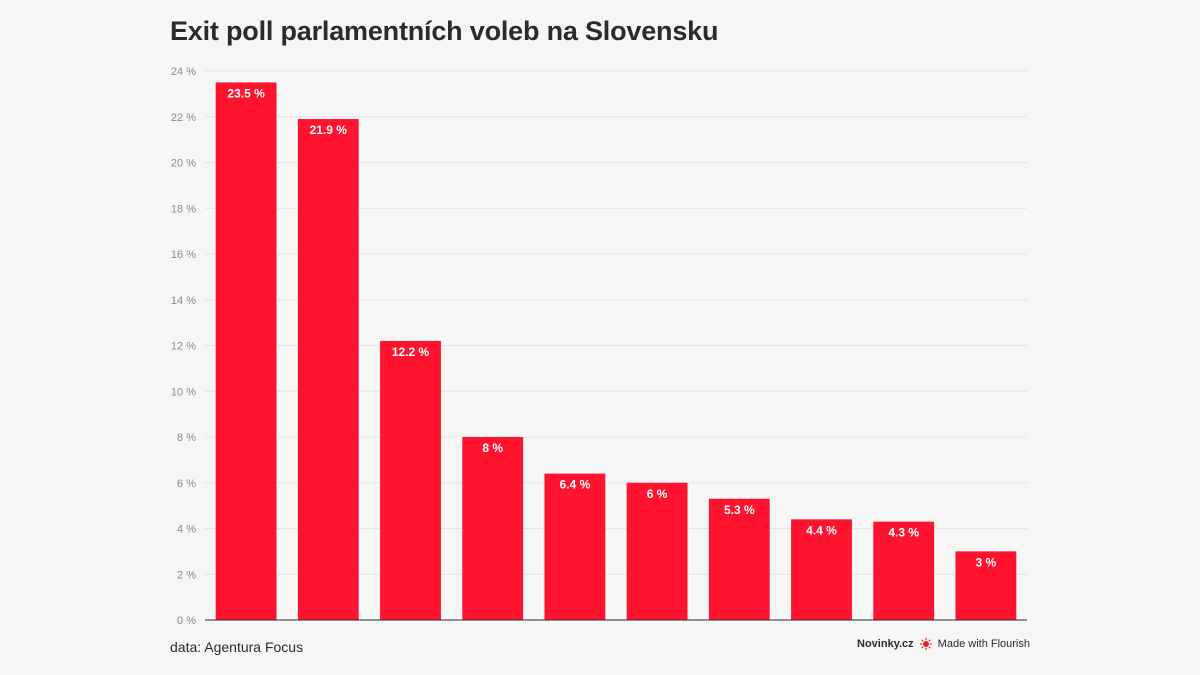  I want to click on bar-value-label: 3 %, so click(986, 562).